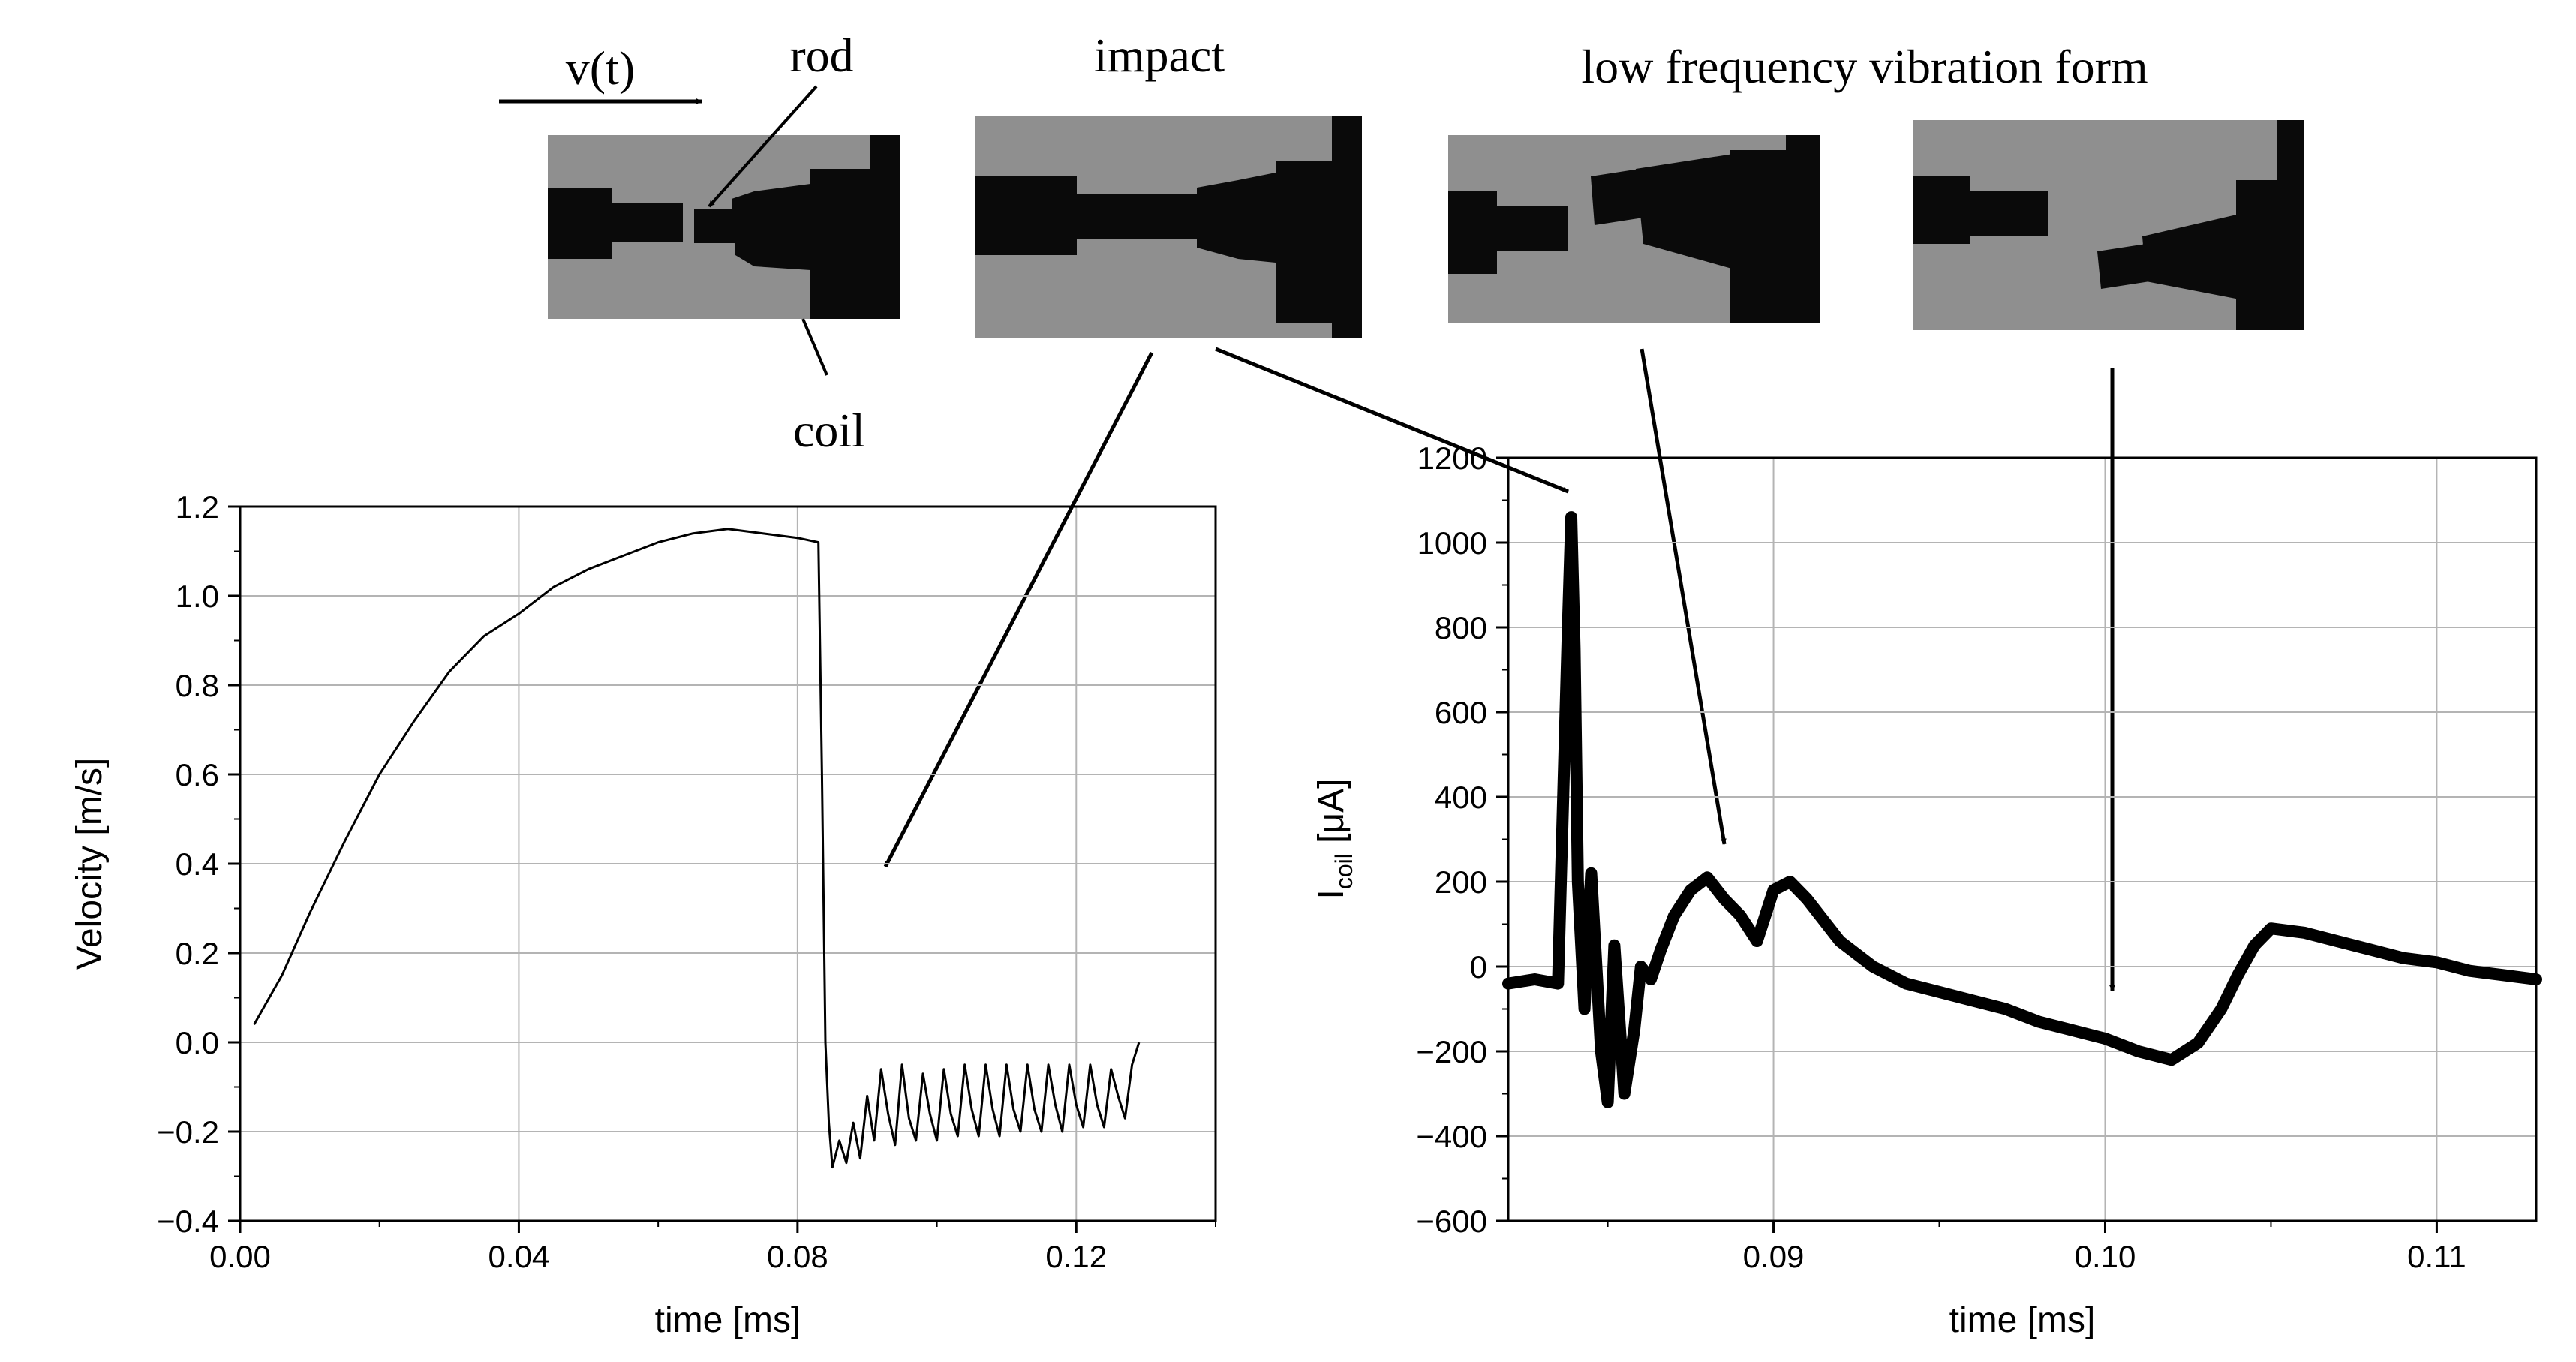 The image size is (2576, 1362). What do you see at coordinates (1159, 55) in the screenshot?
I see `impact-label: impact` at bounding box center [1159, 55].